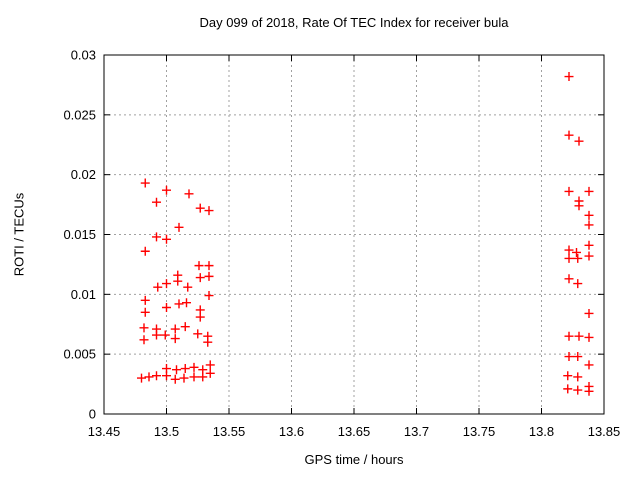  I want to click on x-tick-label: 13.85, so click(604, 431).